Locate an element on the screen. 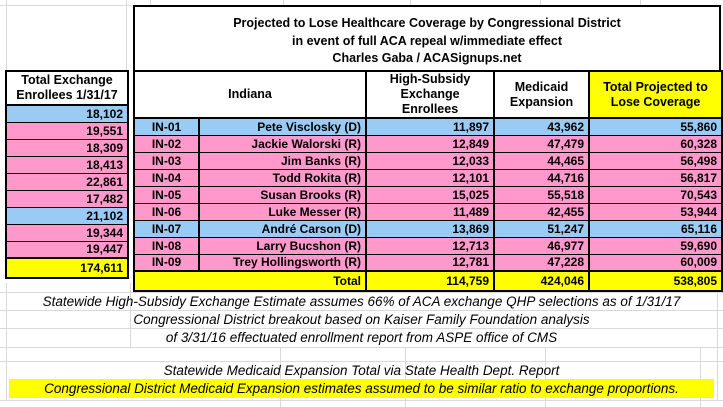  exchange-enrollees-total: 174,611 is located at coordinates (67, 268).